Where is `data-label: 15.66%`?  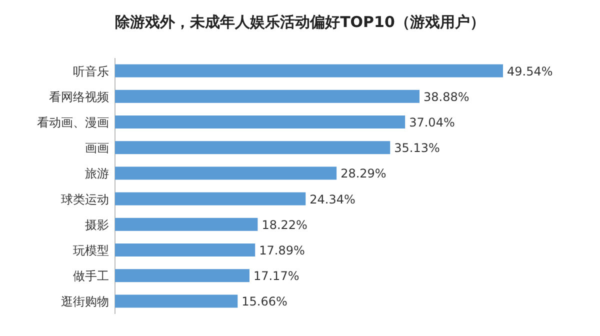 data-label: 15.66% is located at coordinates (265, 301).